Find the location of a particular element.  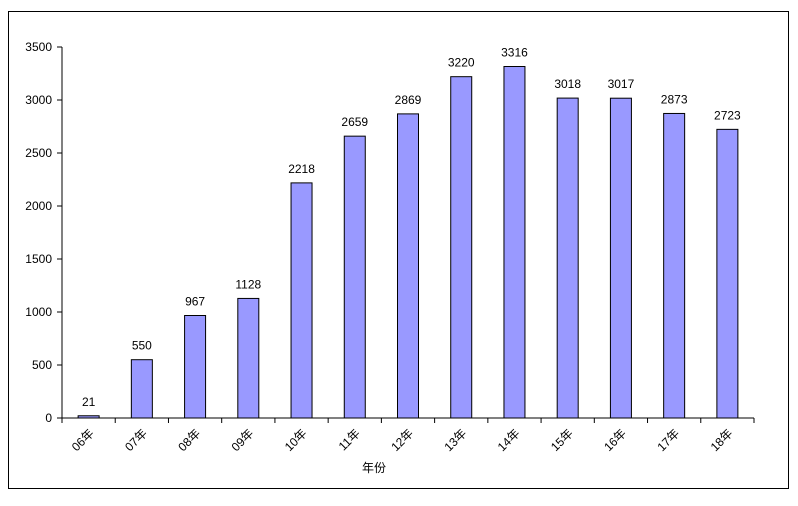

data-label-2: 967 is located at coordinates (195, 302).